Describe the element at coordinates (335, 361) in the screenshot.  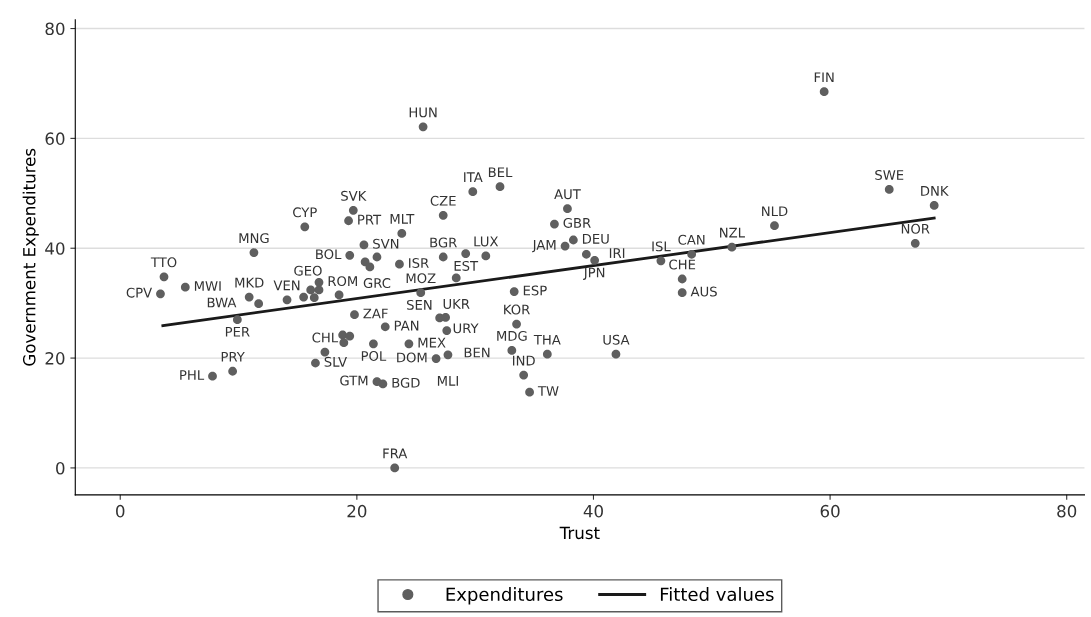
I see `annotation: SLV` at that location.